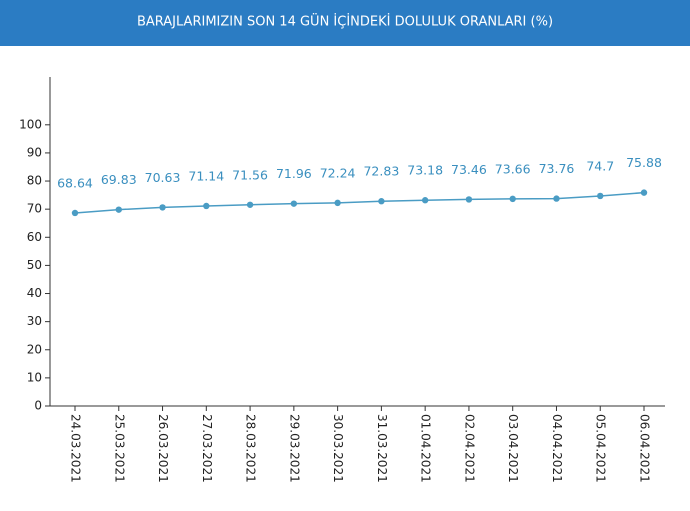 The image size is (690, 511). I want to click on x-tick-label: 06.04.2021, so click(645, 448).